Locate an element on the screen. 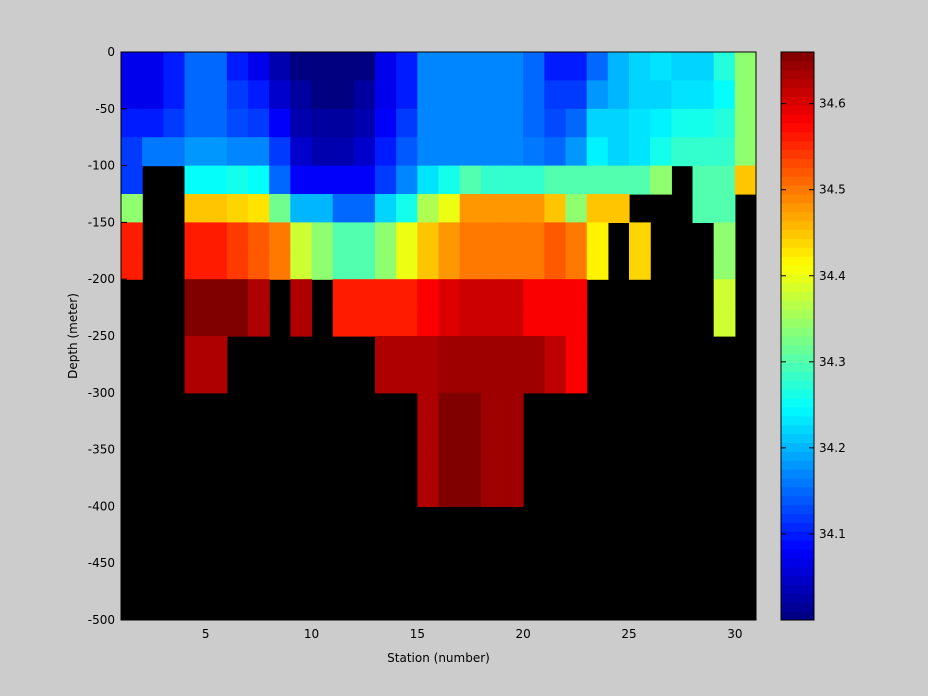  x-tick-label: 5 is located at coordinates (206, 634).